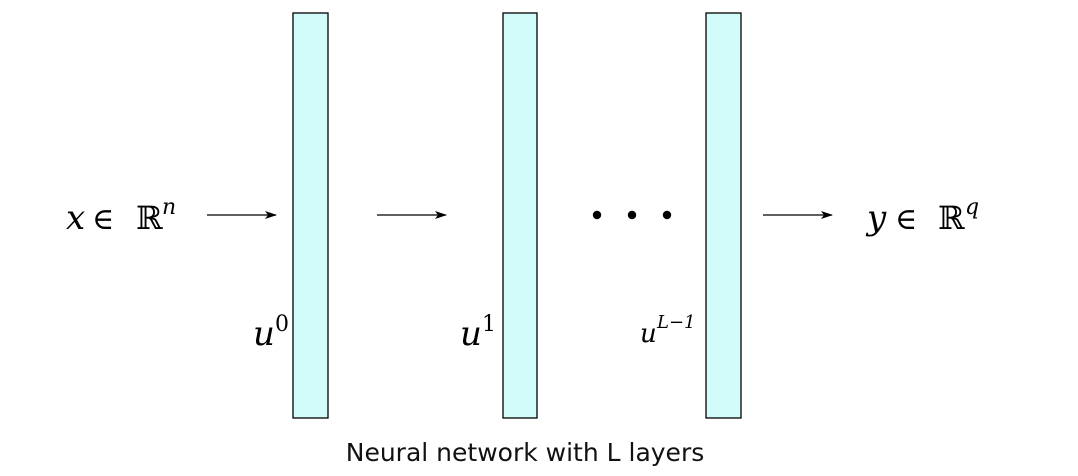 The image size is (1078, 476). I want to click on output-set-symbol: ℝ, so click(951, 218).